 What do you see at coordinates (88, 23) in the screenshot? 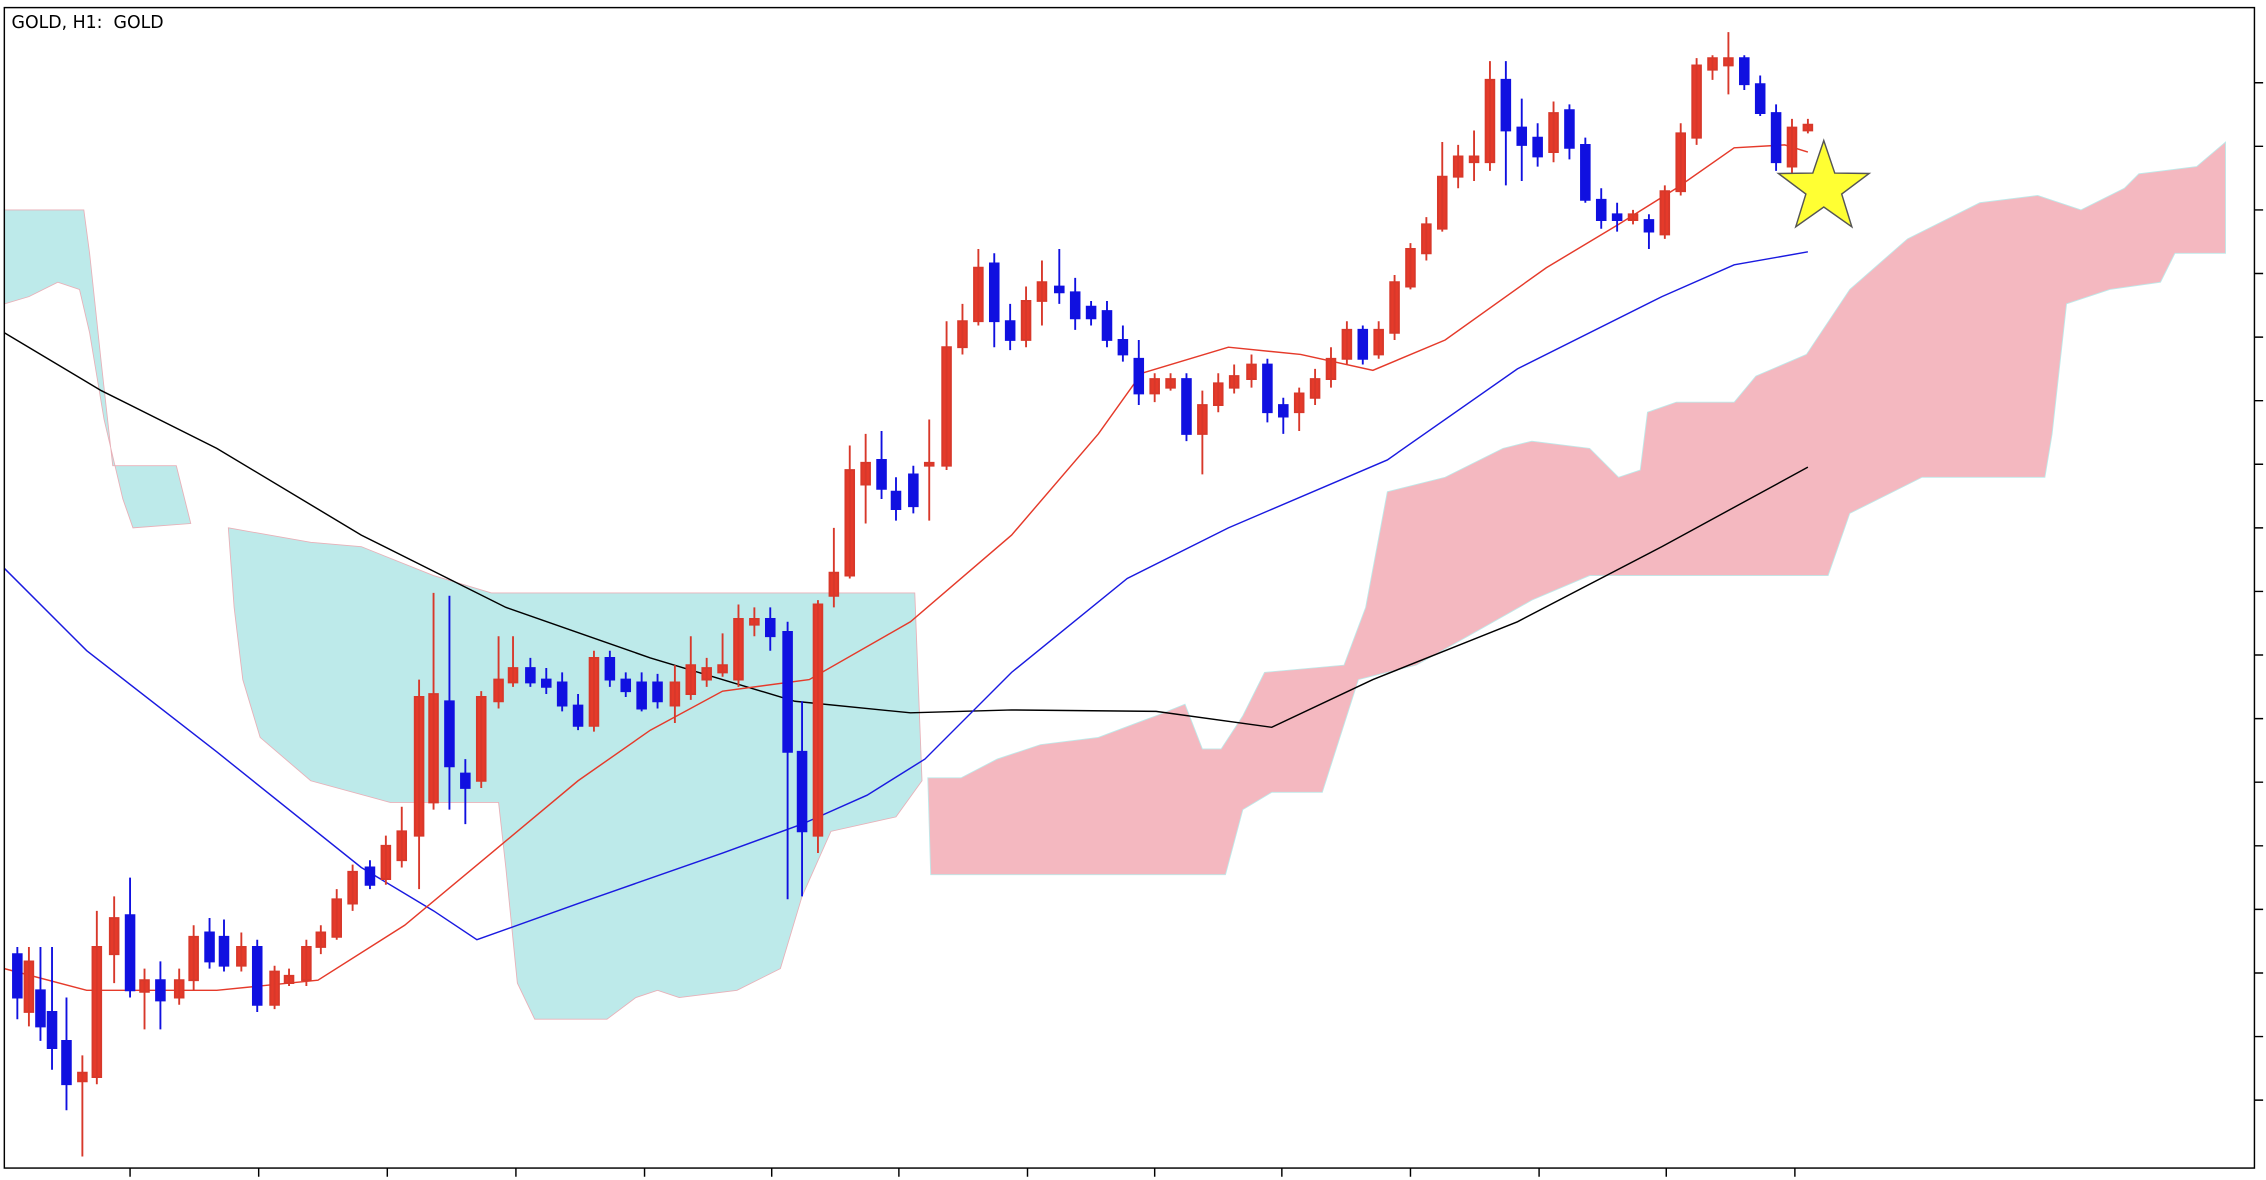
I see `chart-title: GOLD, H1: GOLD` at bounding box center [88, 23].